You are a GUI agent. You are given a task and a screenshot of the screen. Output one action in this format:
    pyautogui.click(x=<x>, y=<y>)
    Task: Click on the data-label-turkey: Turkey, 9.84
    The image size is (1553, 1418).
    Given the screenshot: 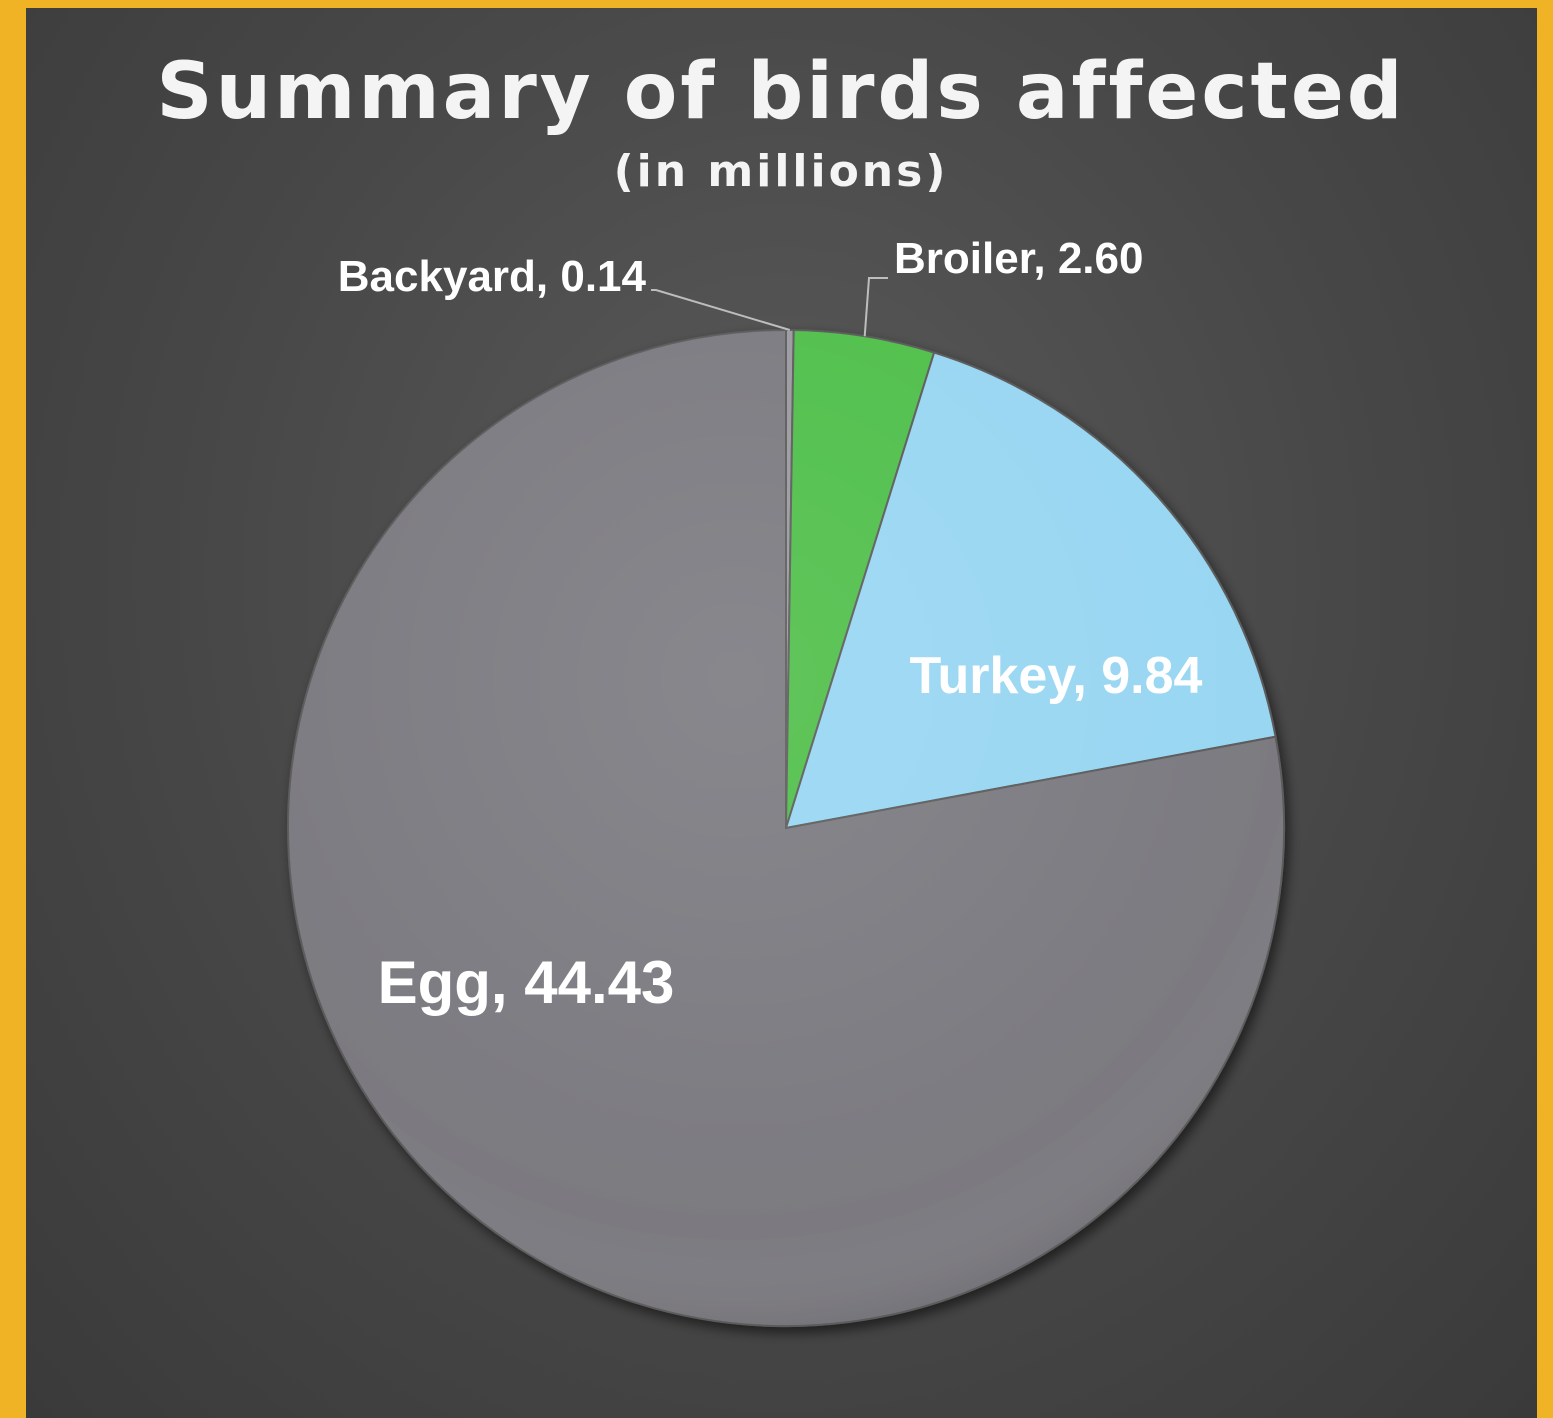 What is the action you would take?
    pyautogui.click(x=1056, y=676)
    